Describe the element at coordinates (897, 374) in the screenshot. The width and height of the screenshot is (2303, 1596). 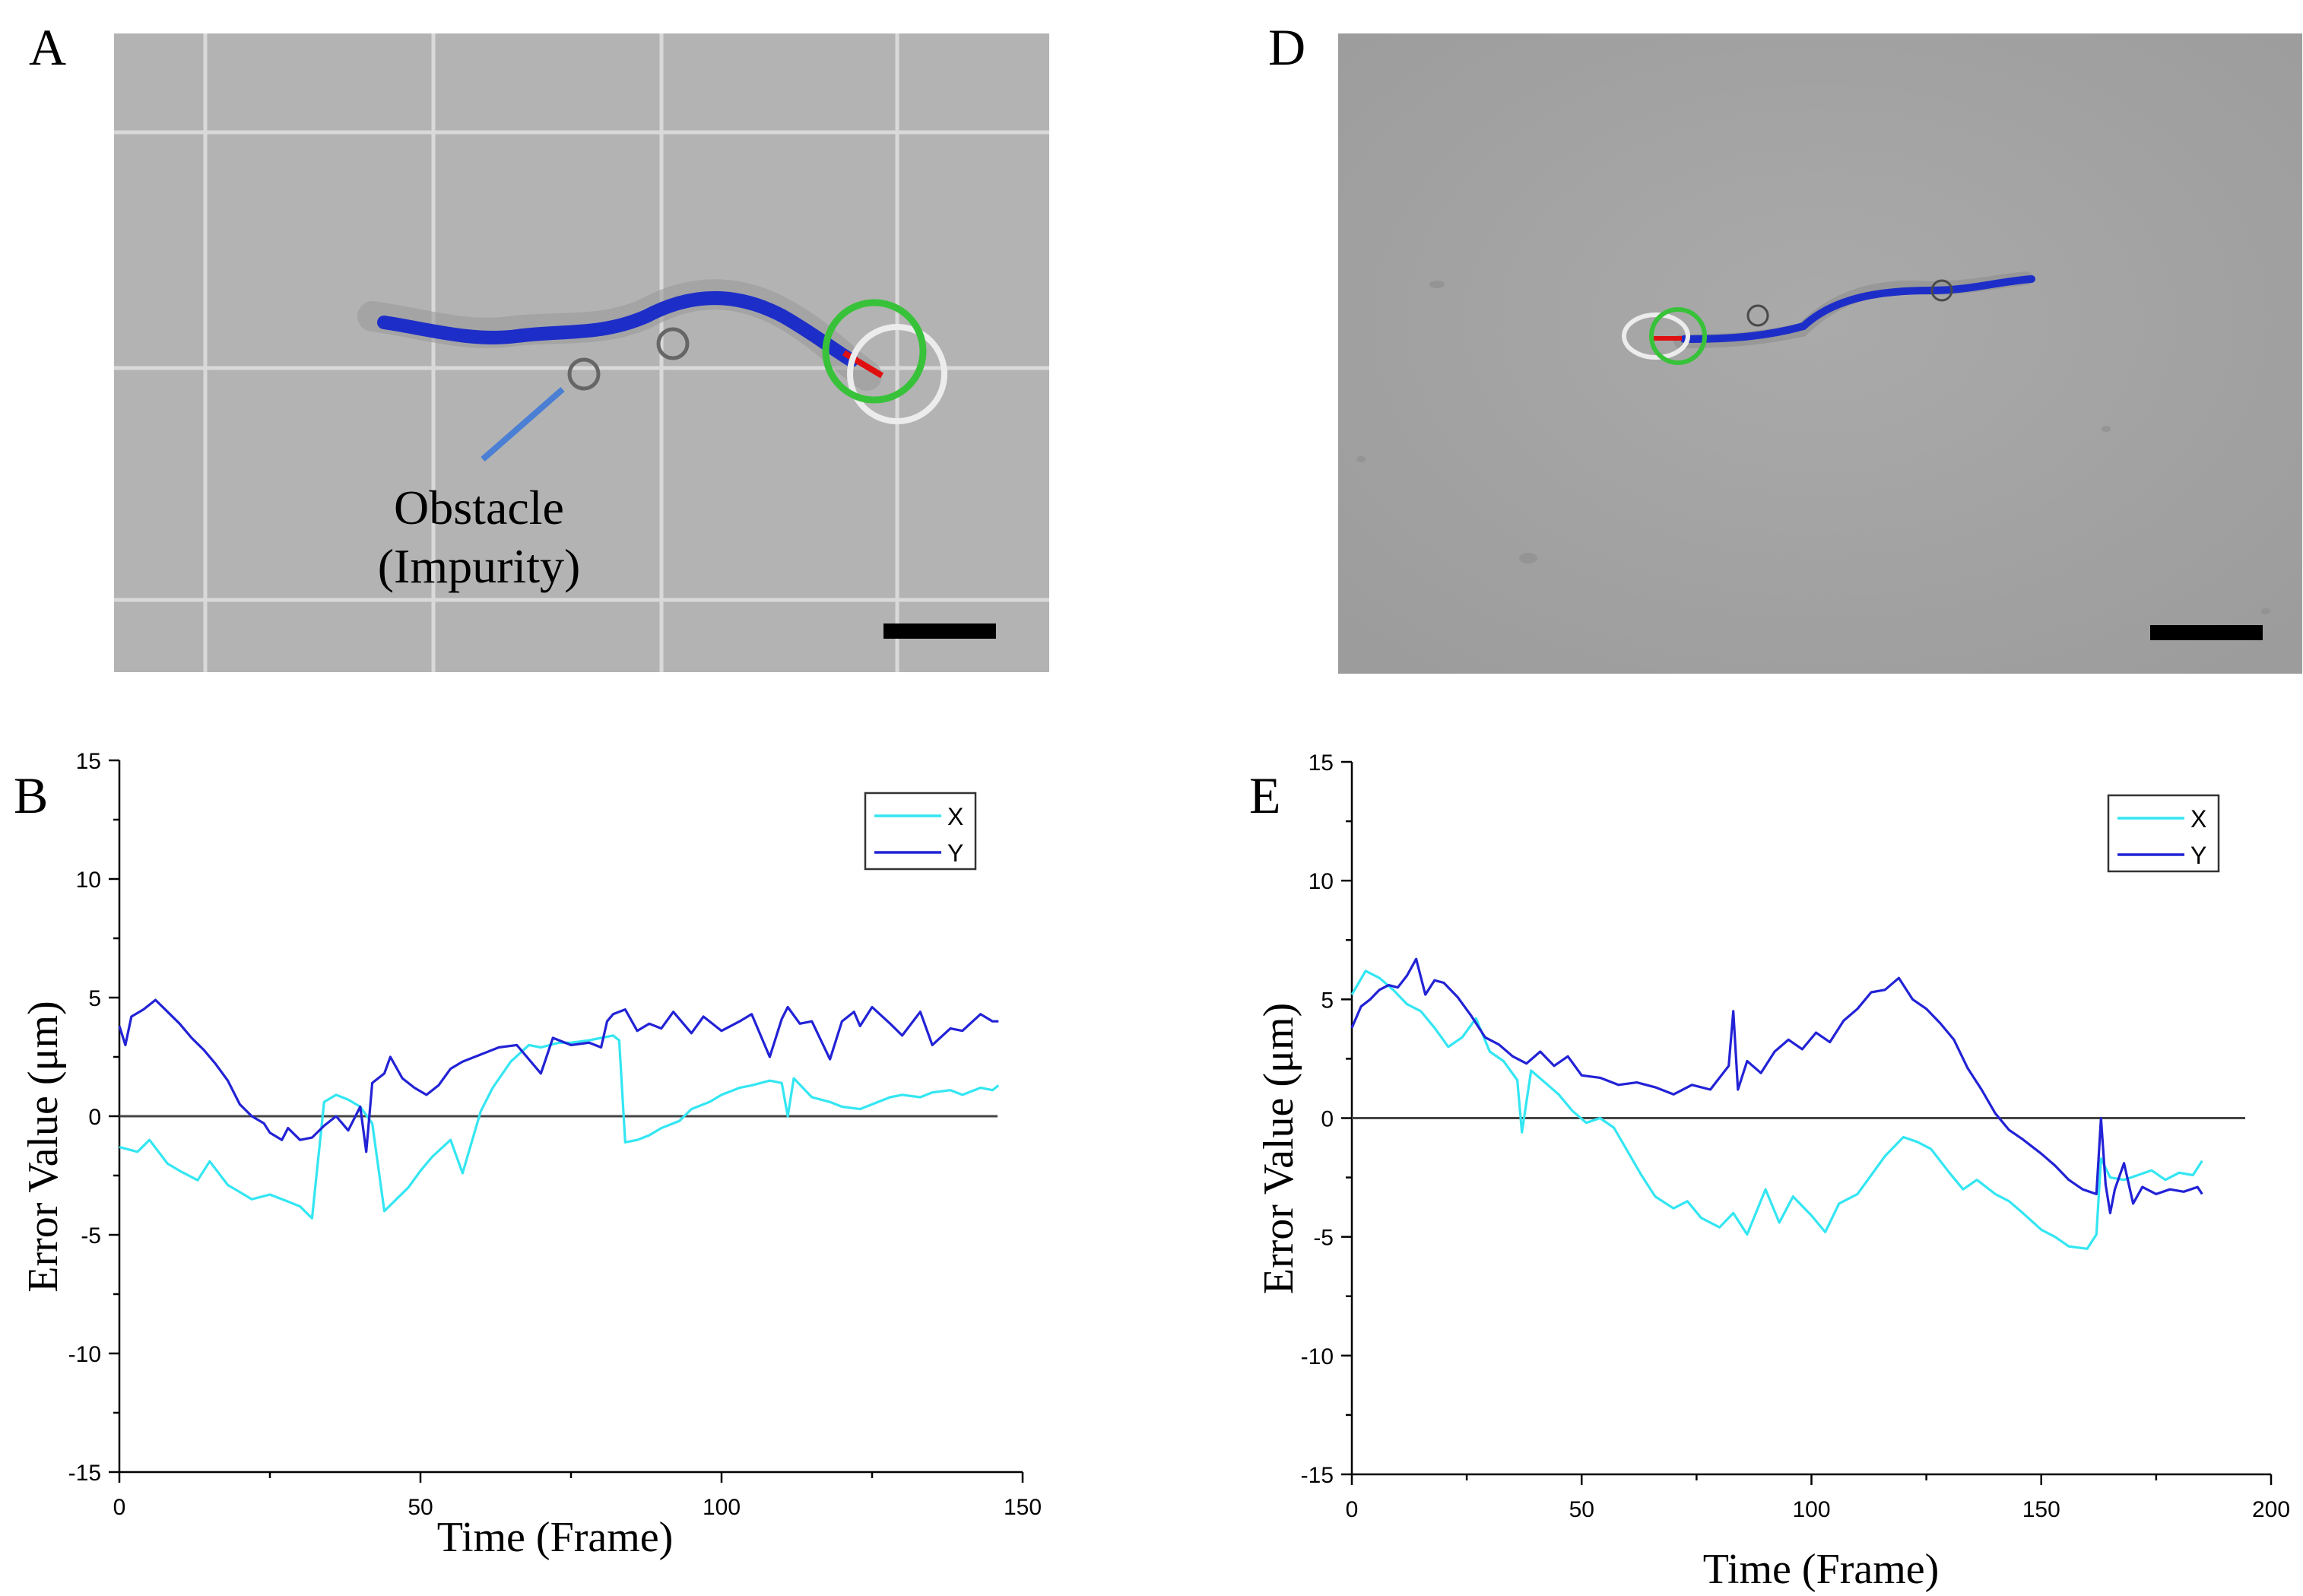
I see `current-position-circle-a` at that location.